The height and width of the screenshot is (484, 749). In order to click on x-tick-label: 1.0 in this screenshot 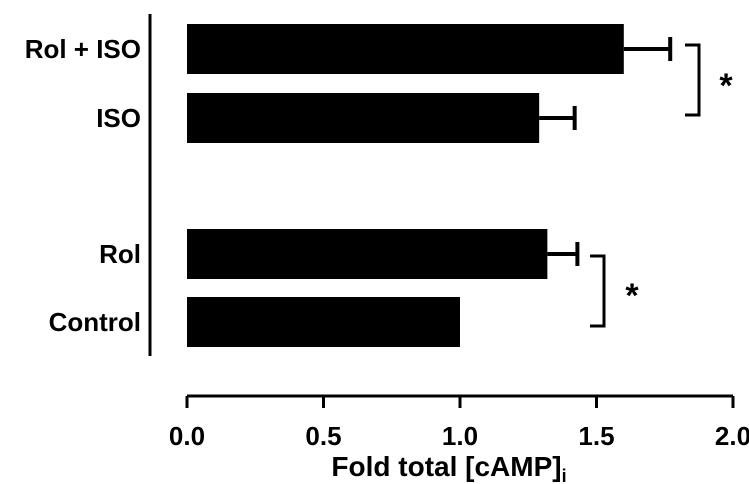, I will do `click(460, 436)`.